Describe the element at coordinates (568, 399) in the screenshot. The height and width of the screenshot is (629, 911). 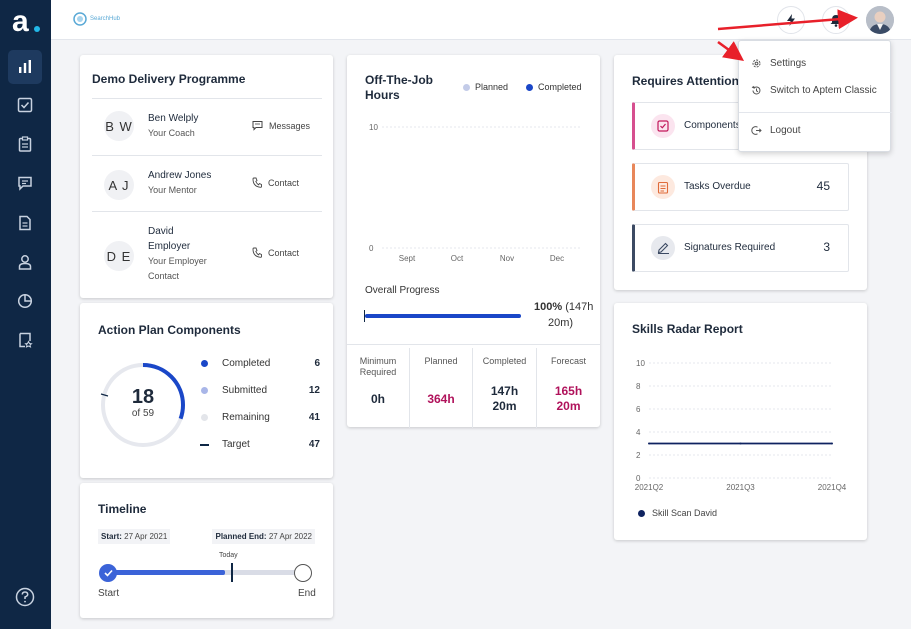
I see `stat-value: 165h 20m` at that location.